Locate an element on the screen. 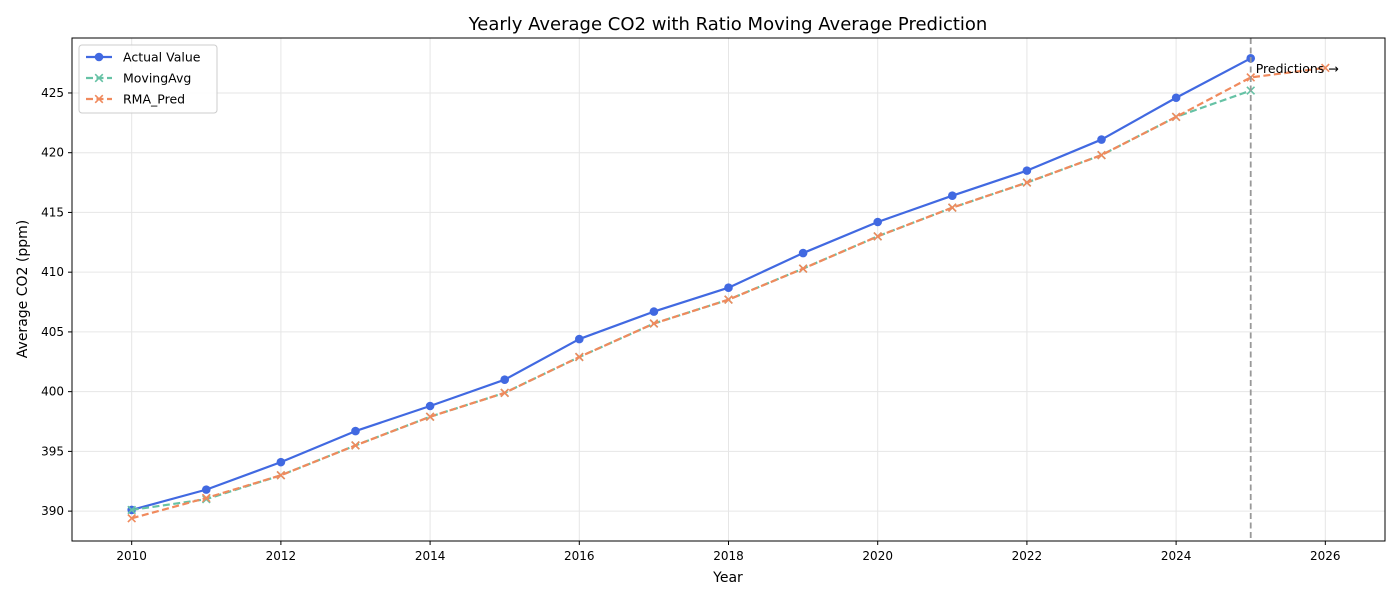 This screenshot has width=1400, height=600. annotation-layer: Predictions → is located at coordinates (1297, 68).